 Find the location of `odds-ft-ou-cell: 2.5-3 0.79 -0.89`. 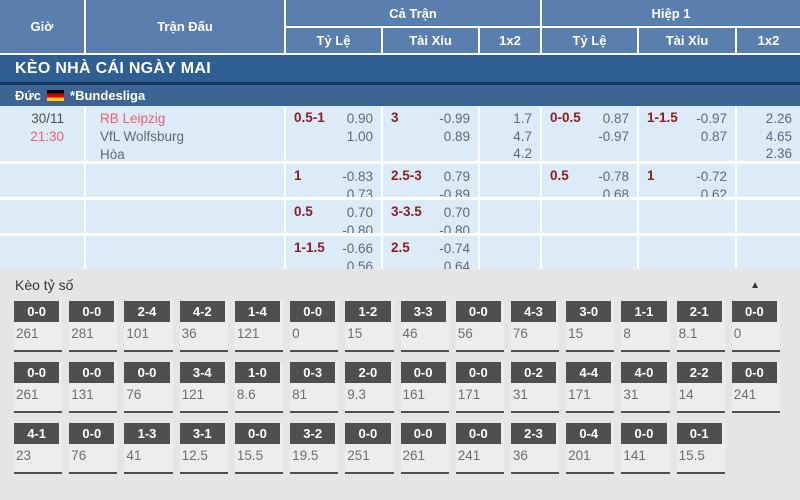

odds-ft-ou-cell: 2.5-3 0.79 -0.89 is located at coordinates (430, 180).